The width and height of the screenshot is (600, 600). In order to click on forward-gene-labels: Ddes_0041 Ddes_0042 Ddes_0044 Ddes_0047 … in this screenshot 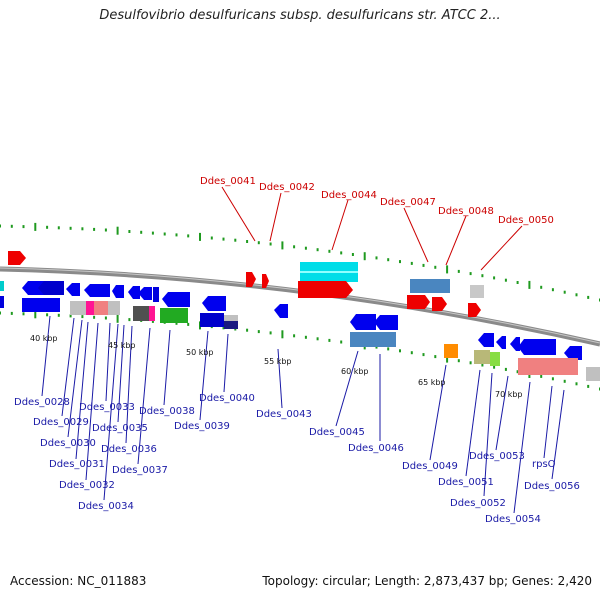, I will do `click(377, 201)`.